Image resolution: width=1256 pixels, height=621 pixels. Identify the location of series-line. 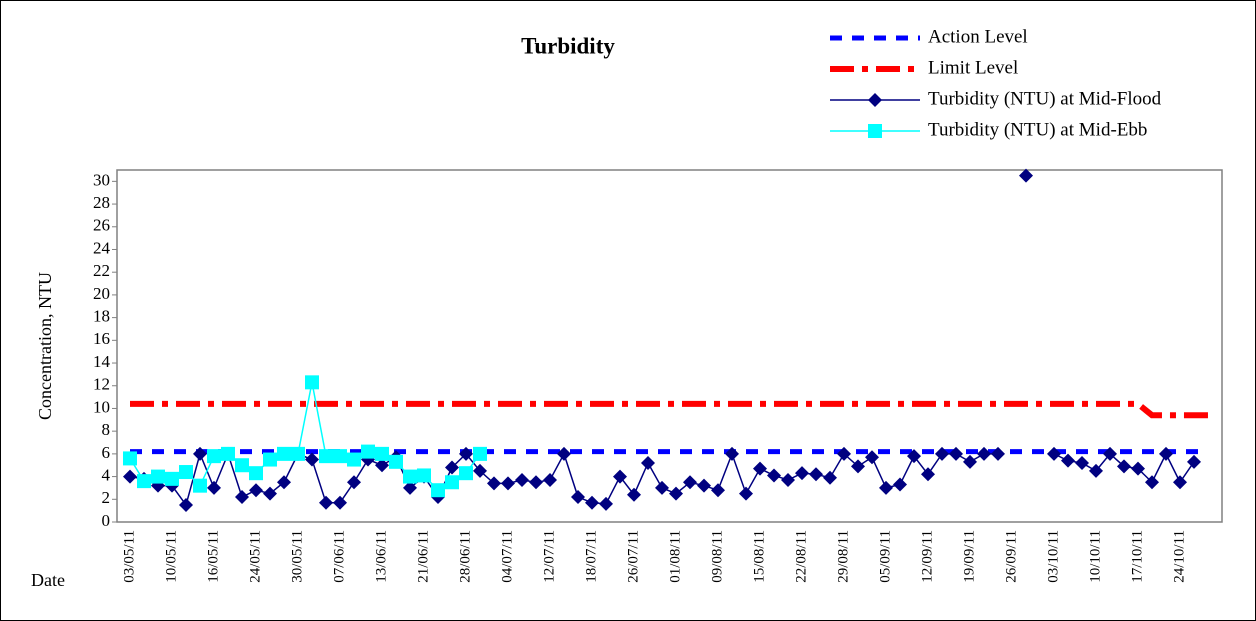
(669, 409).